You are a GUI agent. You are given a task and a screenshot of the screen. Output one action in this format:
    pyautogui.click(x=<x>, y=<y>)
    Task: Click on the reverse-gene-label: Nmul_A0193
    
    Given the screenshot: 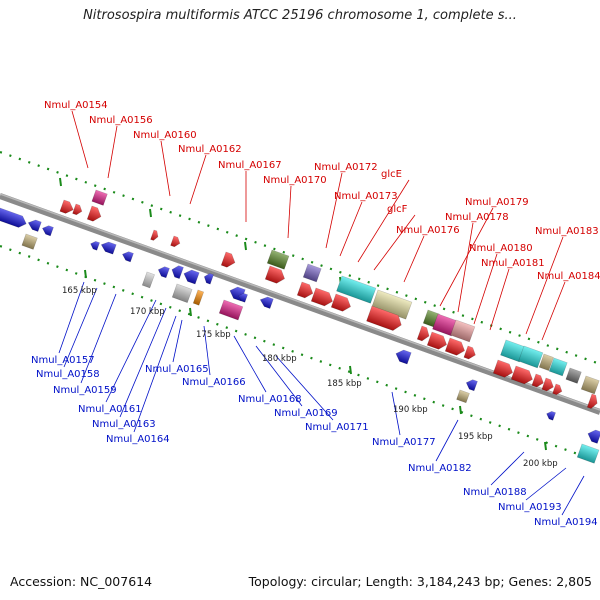 What is the action you would take?
    pyautogui.click(x=530, y=507)
    